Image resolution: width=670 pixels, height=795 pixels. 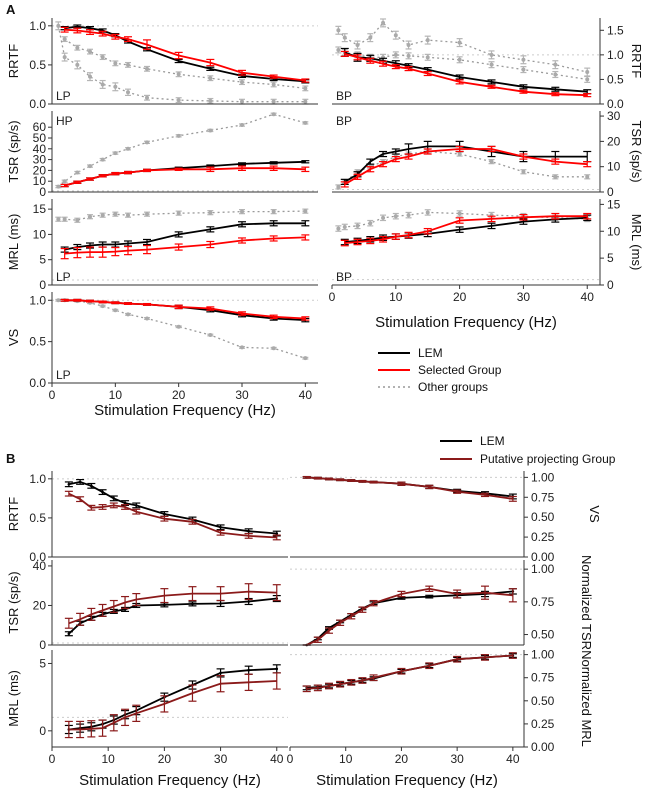 What do you see at coordinates (610, 285) in the screenshot?
I see `y-tick-label: 0` at bounding box center [610, 285].